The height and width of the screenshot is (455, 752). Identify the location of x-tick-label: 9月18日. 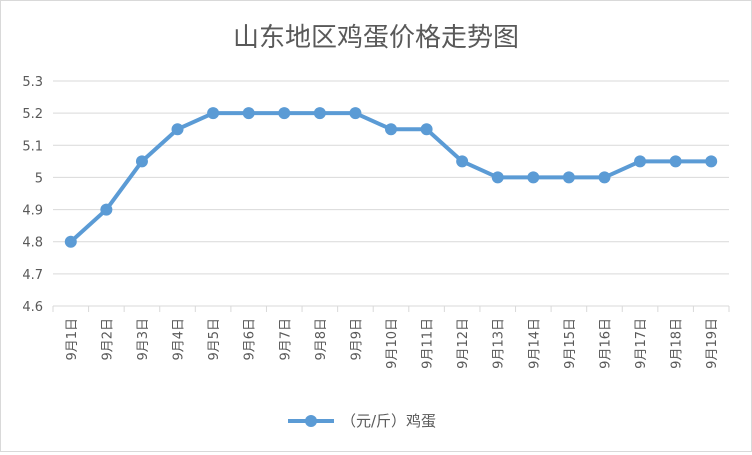
(677, 343).